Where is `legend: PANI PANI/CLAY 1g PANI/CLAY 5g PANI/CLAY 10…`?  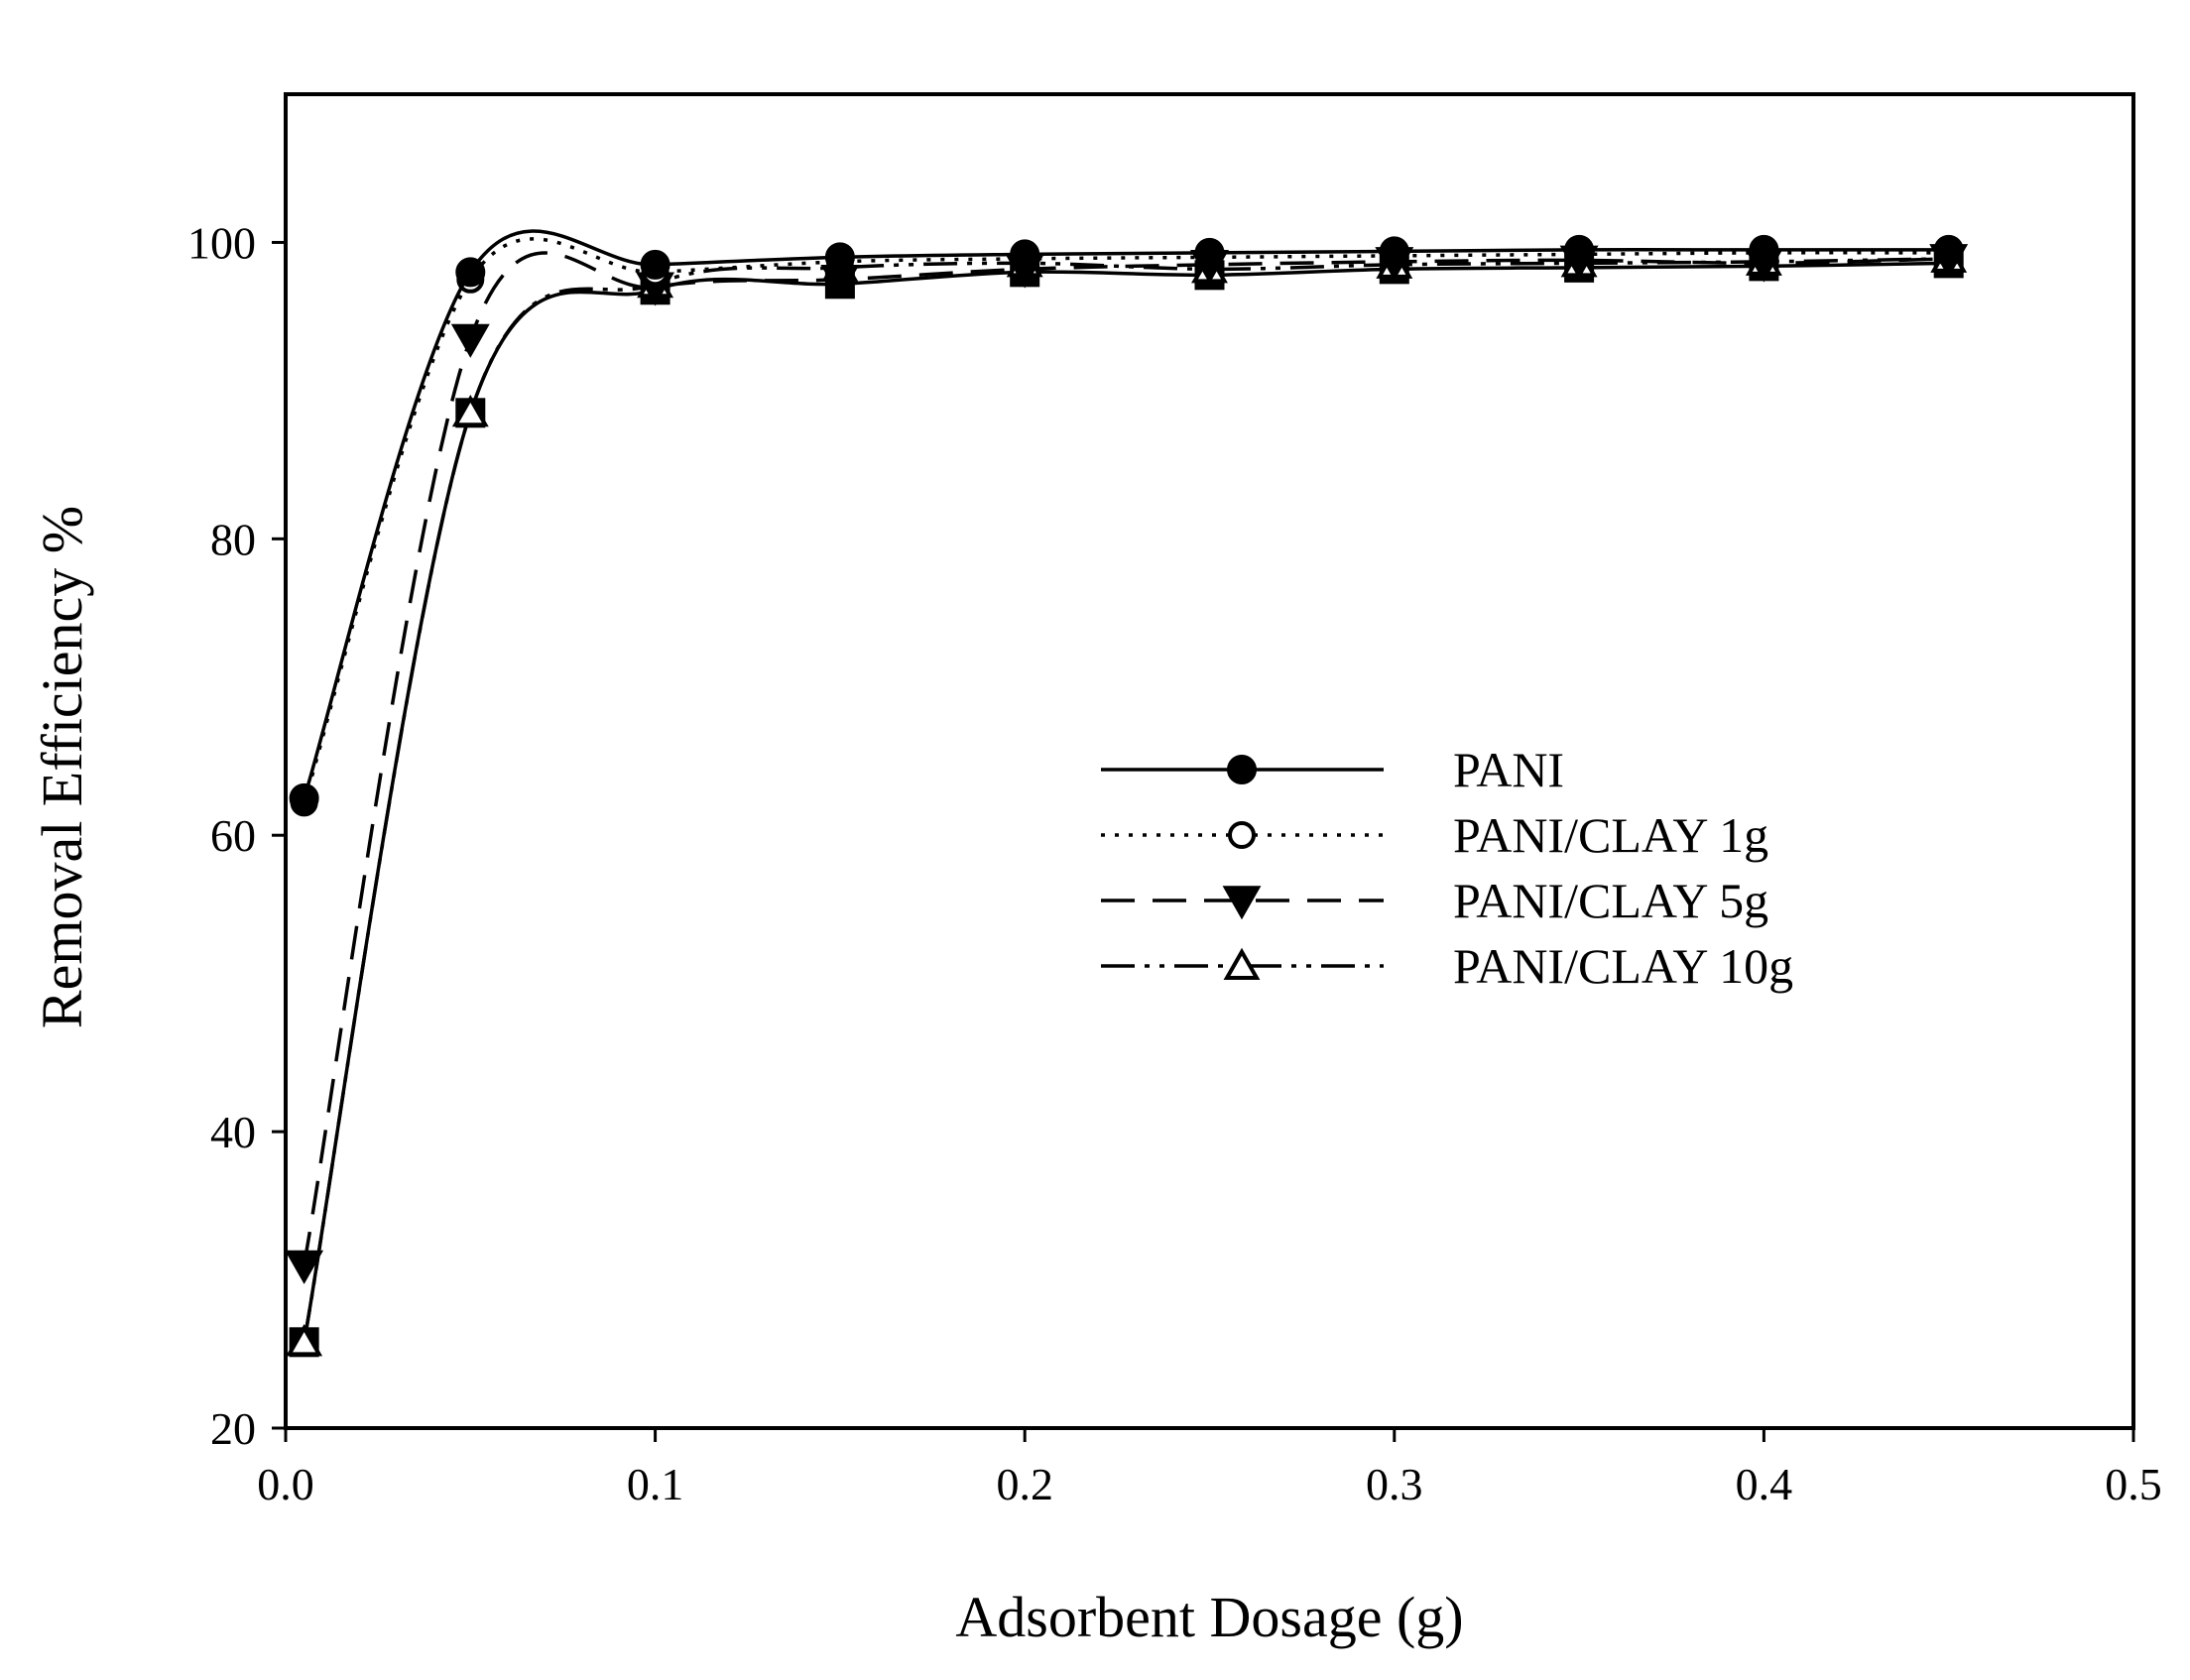
legend: PANI PANI/CLAY 1g PANI/CLAY 5g PANI/CLAY 10… is located at coordinates (1447, 868).